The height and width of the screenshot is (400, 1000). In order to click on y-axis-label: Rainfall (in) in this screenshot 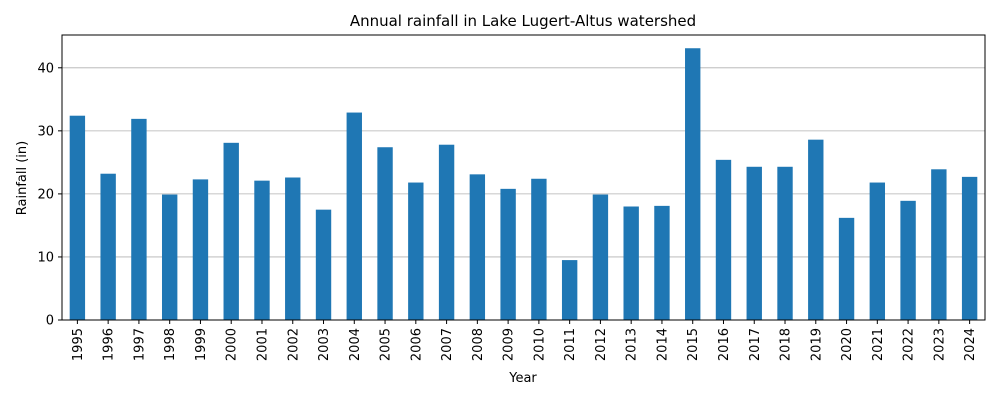, I will do `click(22, 178)`.